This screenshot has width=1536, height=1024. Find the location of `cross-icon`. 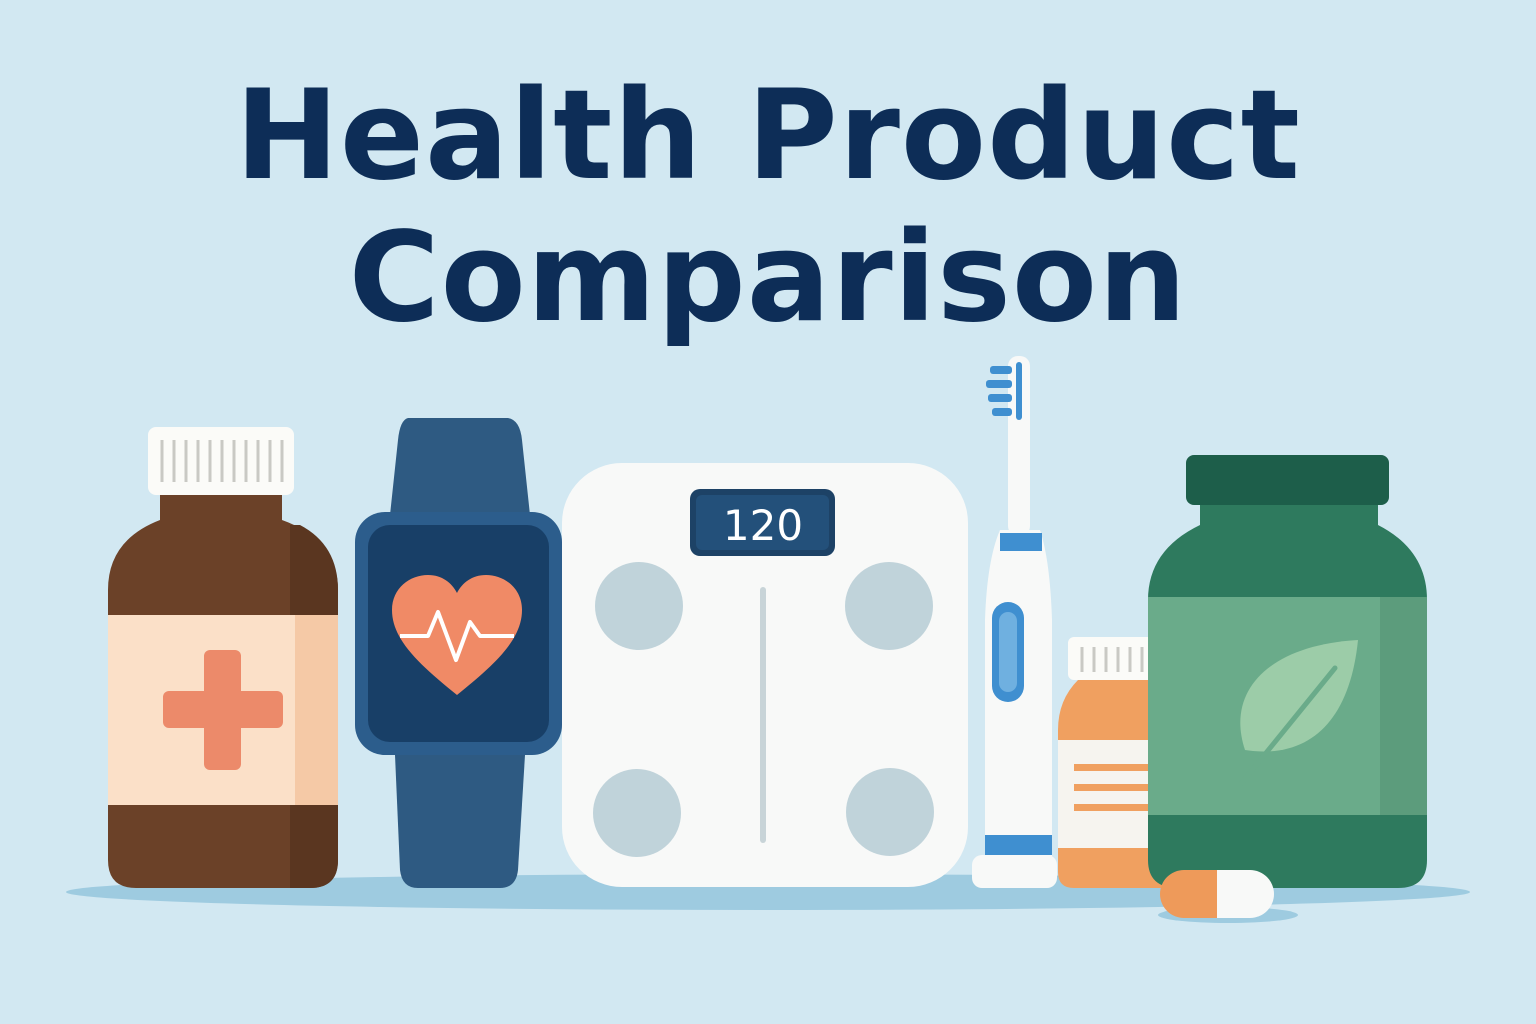

cross-icon is located at coordinates (223, 710).